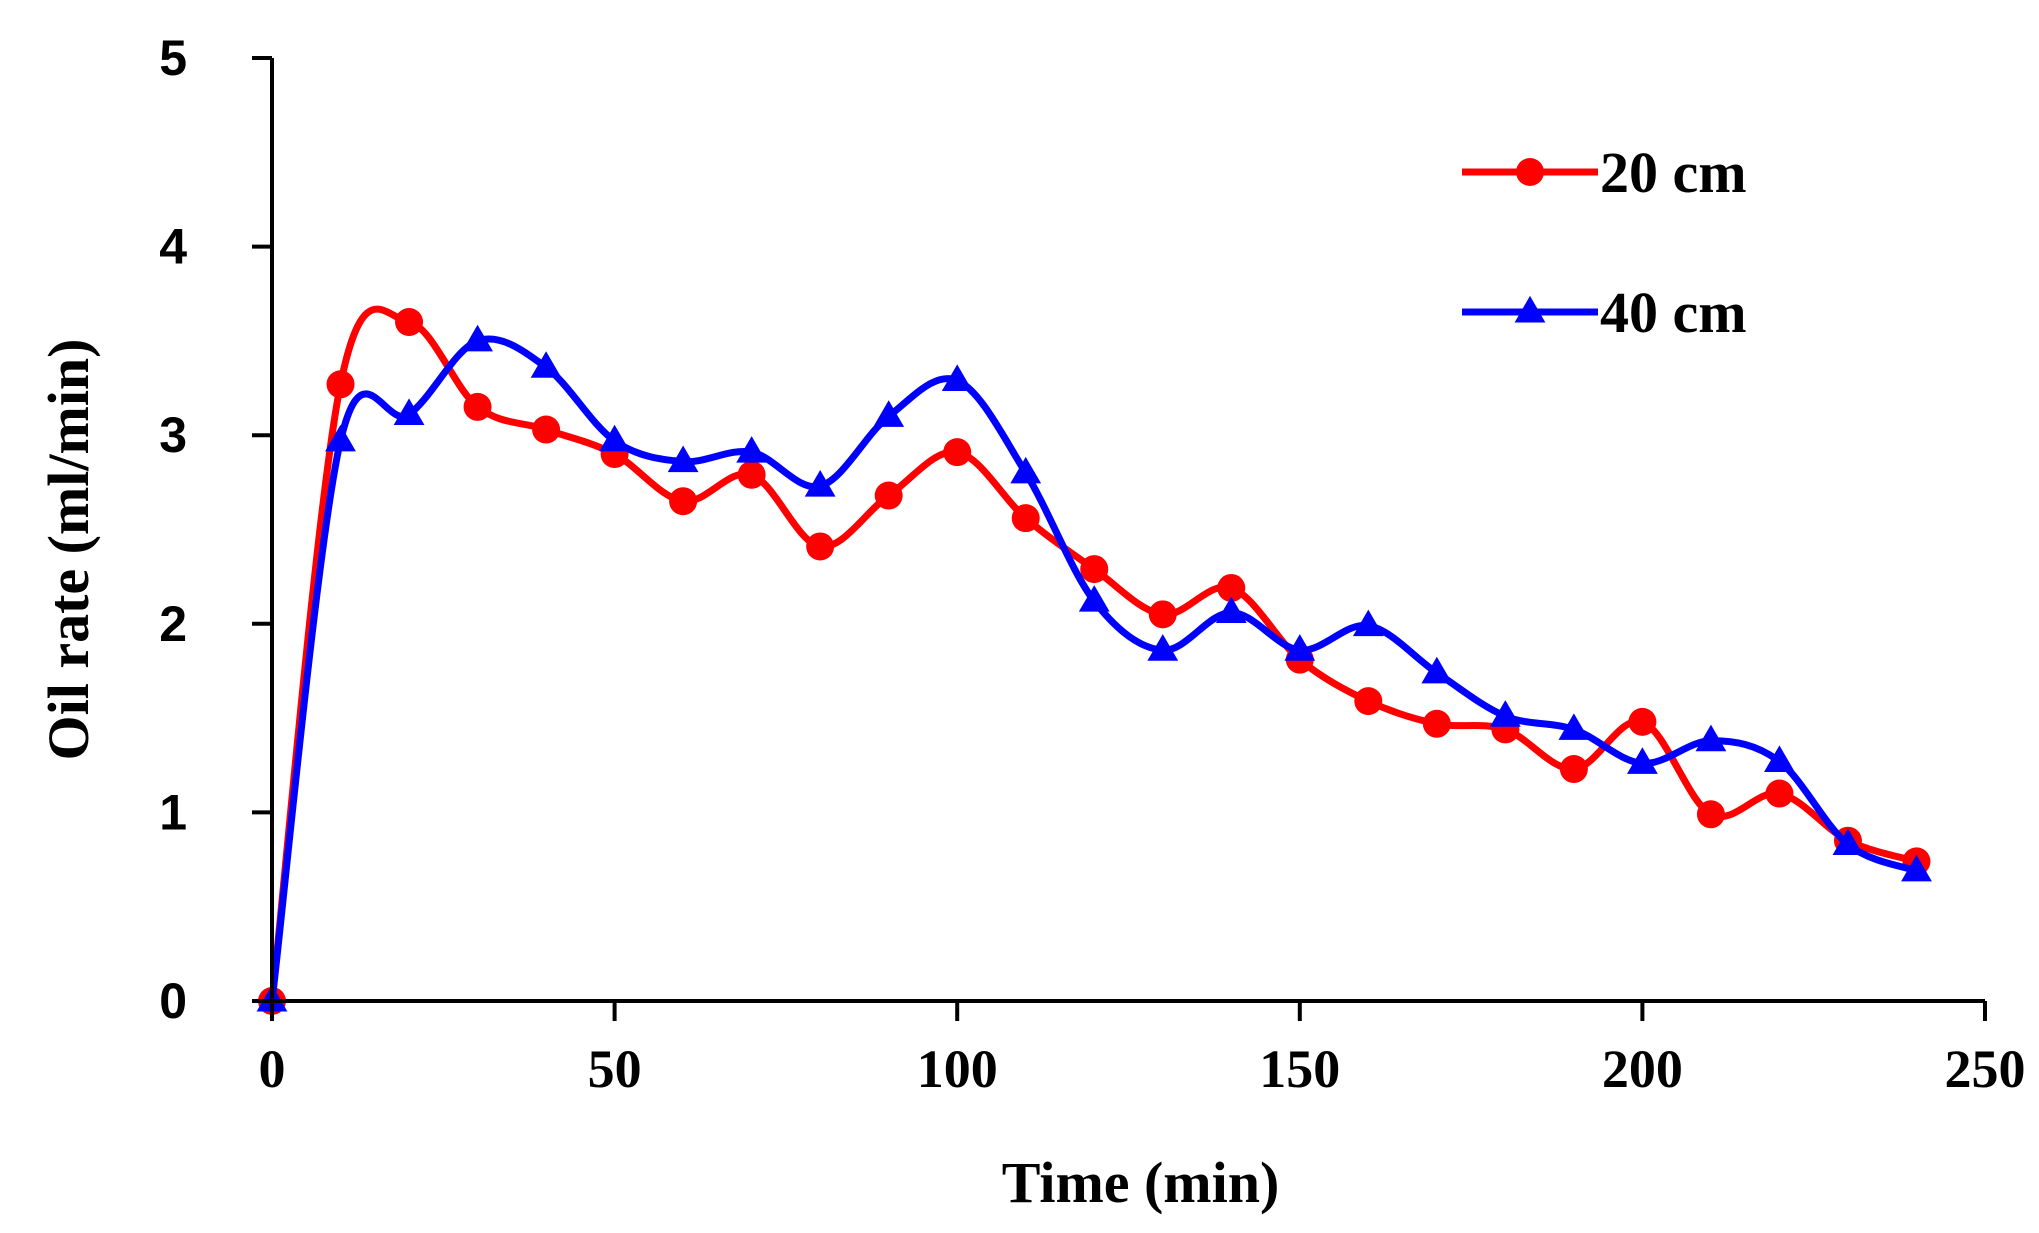 The width and height of the screenshot is (2039, 1233). I want to click on legend-item: 20 cm, so click(1604, 172).